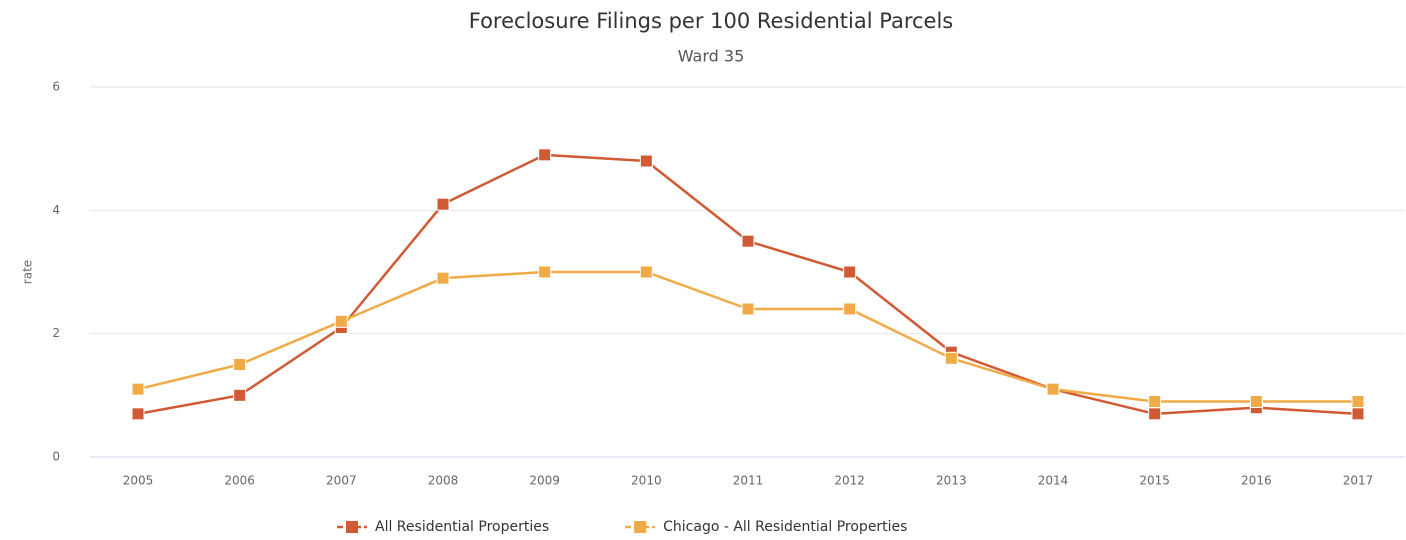 This screenshot has width=1406, height=540. I want to click on x-tick-label: 2009, so click(544, 481).